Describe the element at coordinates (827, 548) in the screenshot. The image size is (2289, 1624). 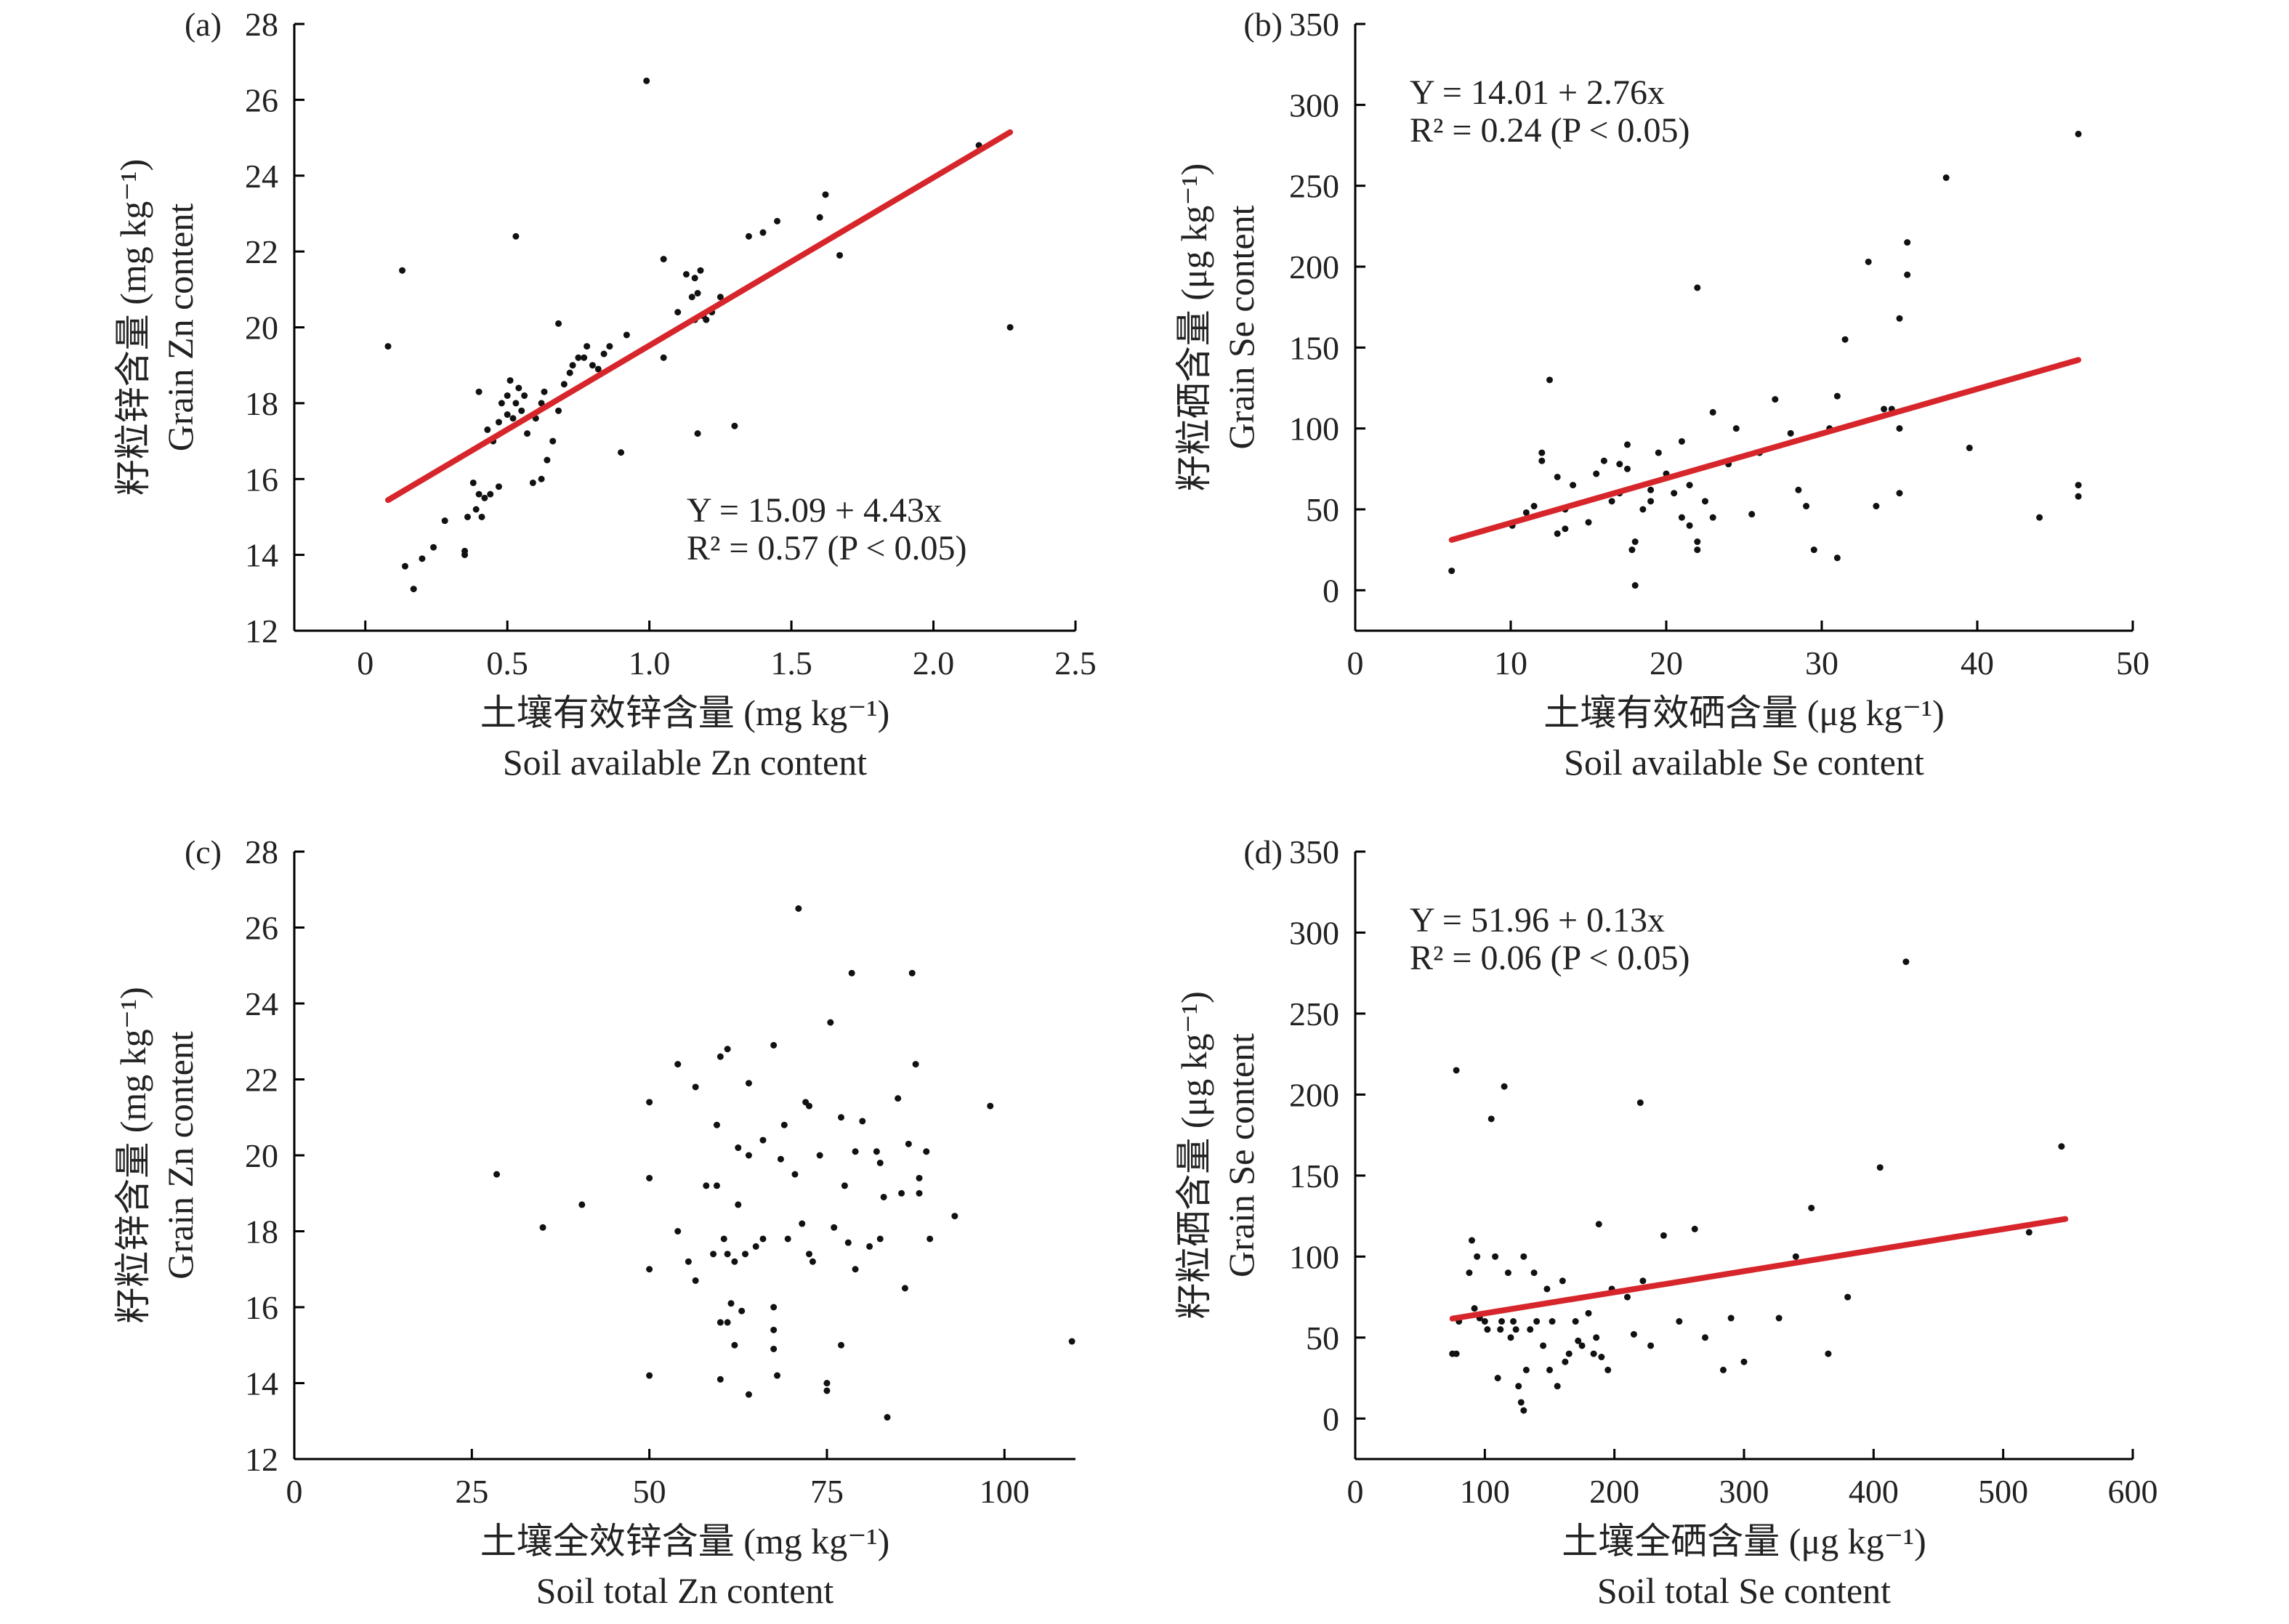
I see `panel-a-r-squared: R² = 0.57 (P < 0.05)` at that location.